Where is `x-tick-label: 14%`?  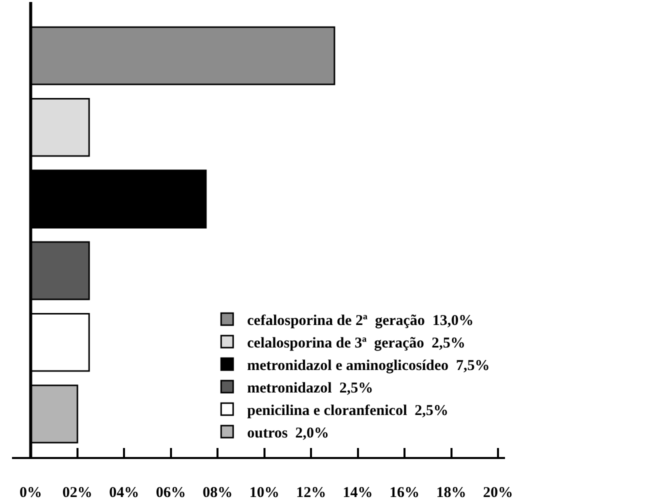 x-tick-label: 14% is located at coordinates (357, 493).